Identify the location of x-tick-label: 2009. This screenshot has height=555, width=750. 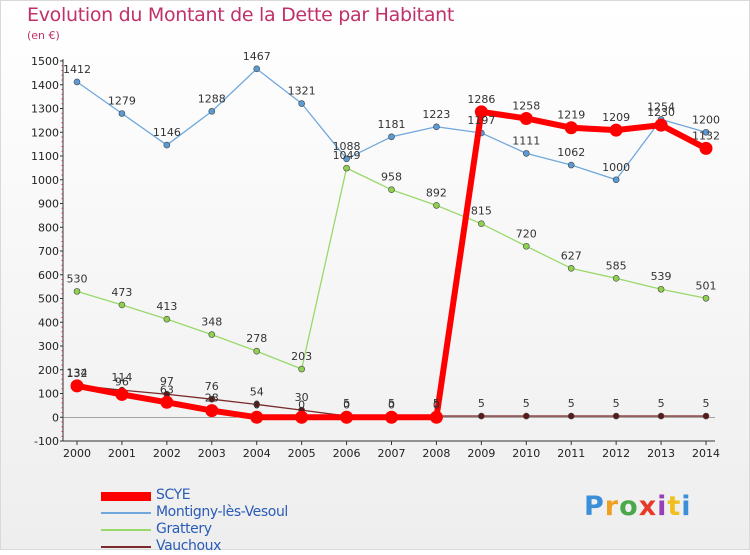
(481, 453).